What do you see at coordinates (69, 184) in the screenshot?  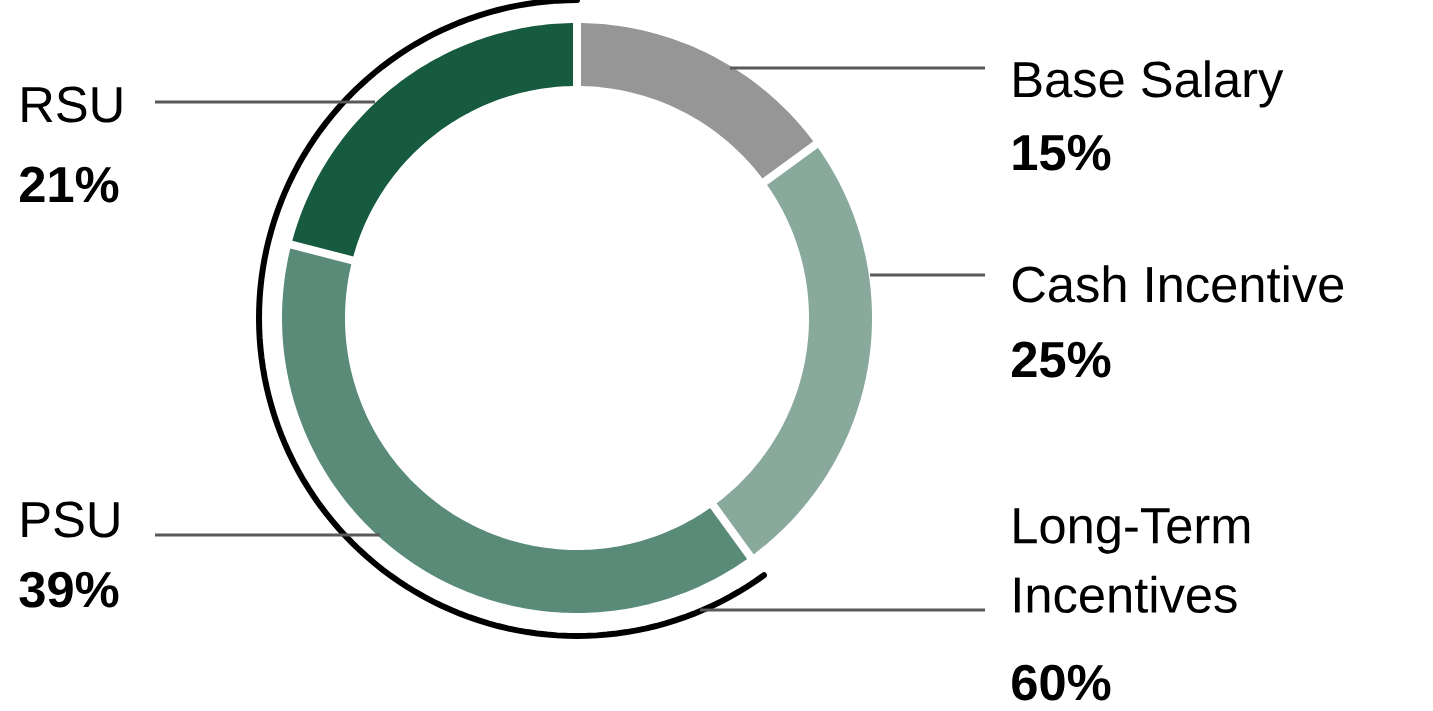 I see `data-label: 21%` at bounding box center [69, 184].